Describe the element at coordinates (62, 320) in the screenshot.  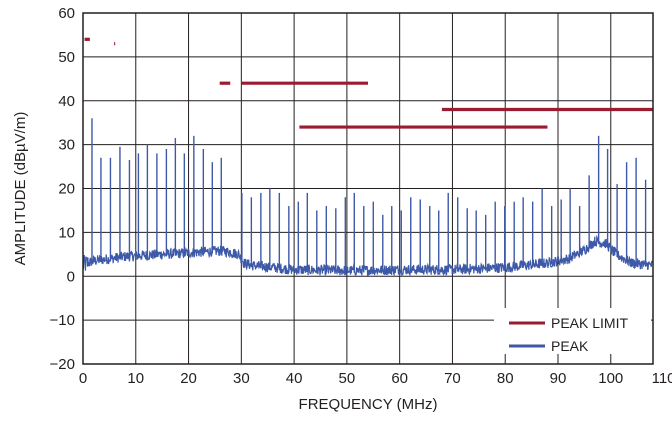
I see `y-tick-label: −10` at that location.